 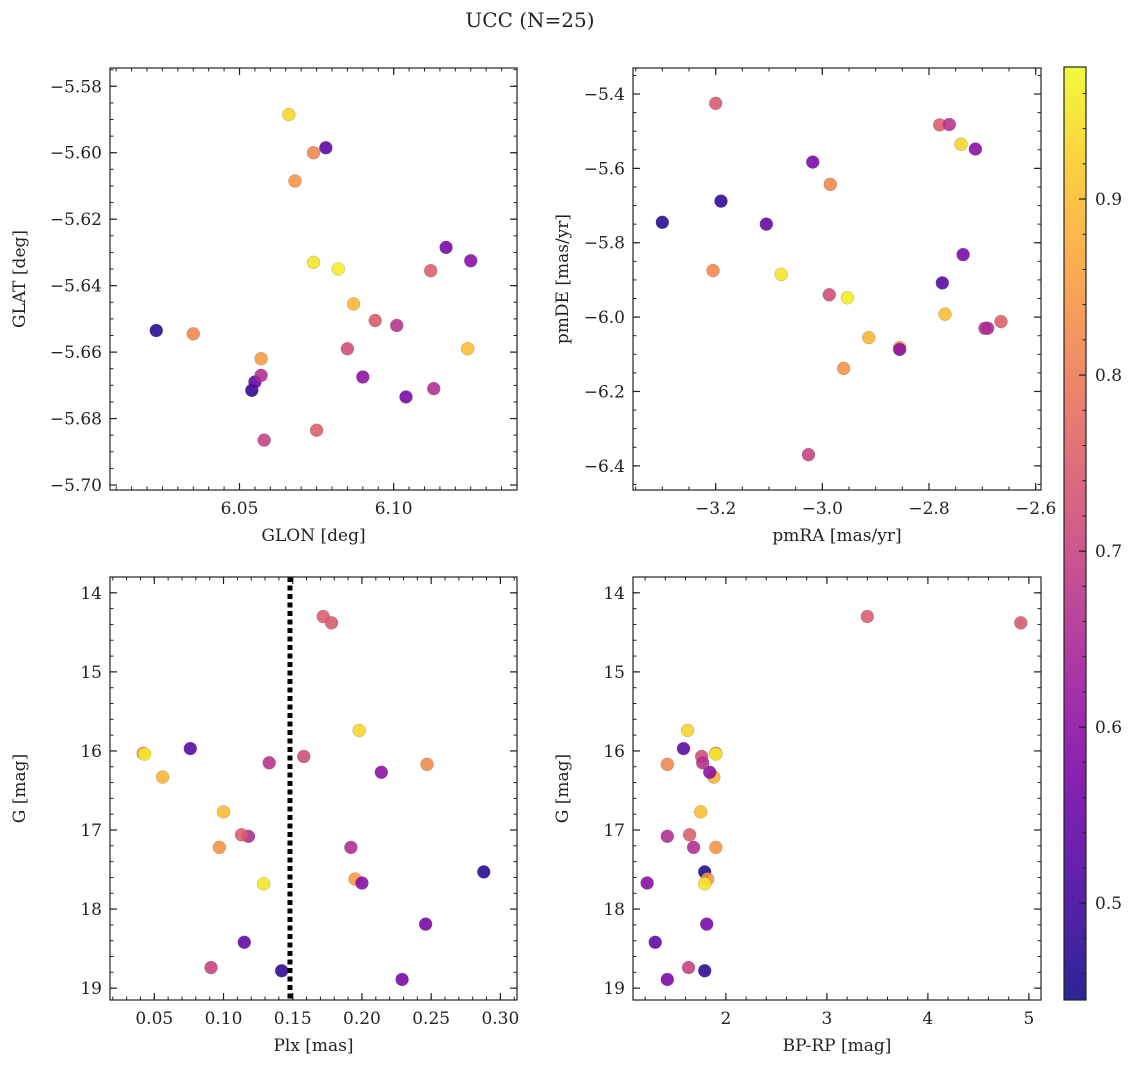 I want to click on x-tick-label: 0.15, so click(x=293, y=1019).